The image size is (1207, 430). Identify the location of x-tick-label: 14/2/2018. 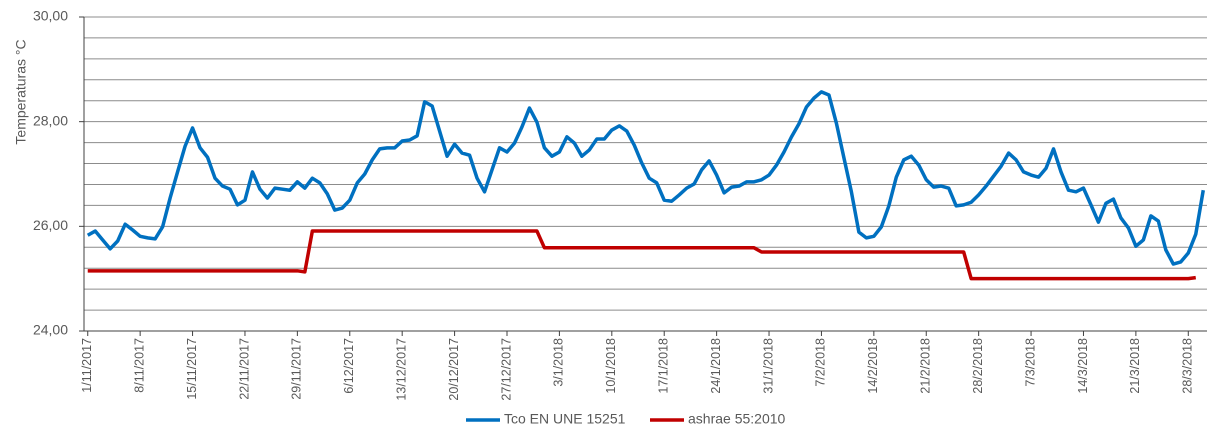
(873, 366).